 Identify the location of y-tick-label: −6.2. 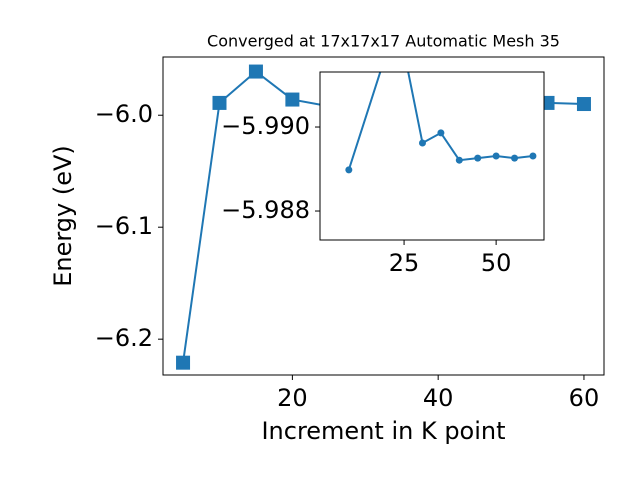
(124, 338).